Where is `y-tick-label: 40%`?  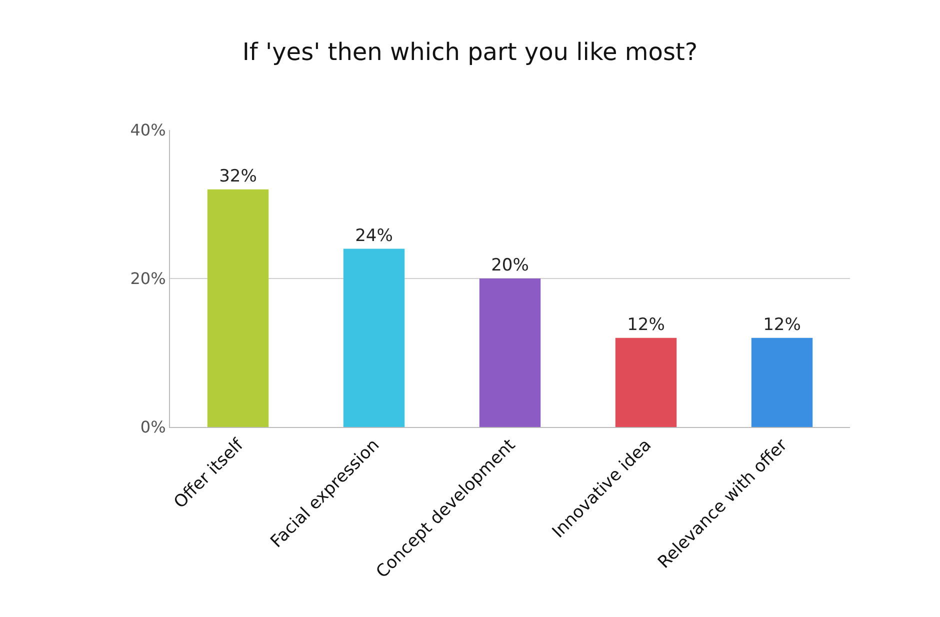 y-tick-label: 40% is located at coordinates (148, 130).